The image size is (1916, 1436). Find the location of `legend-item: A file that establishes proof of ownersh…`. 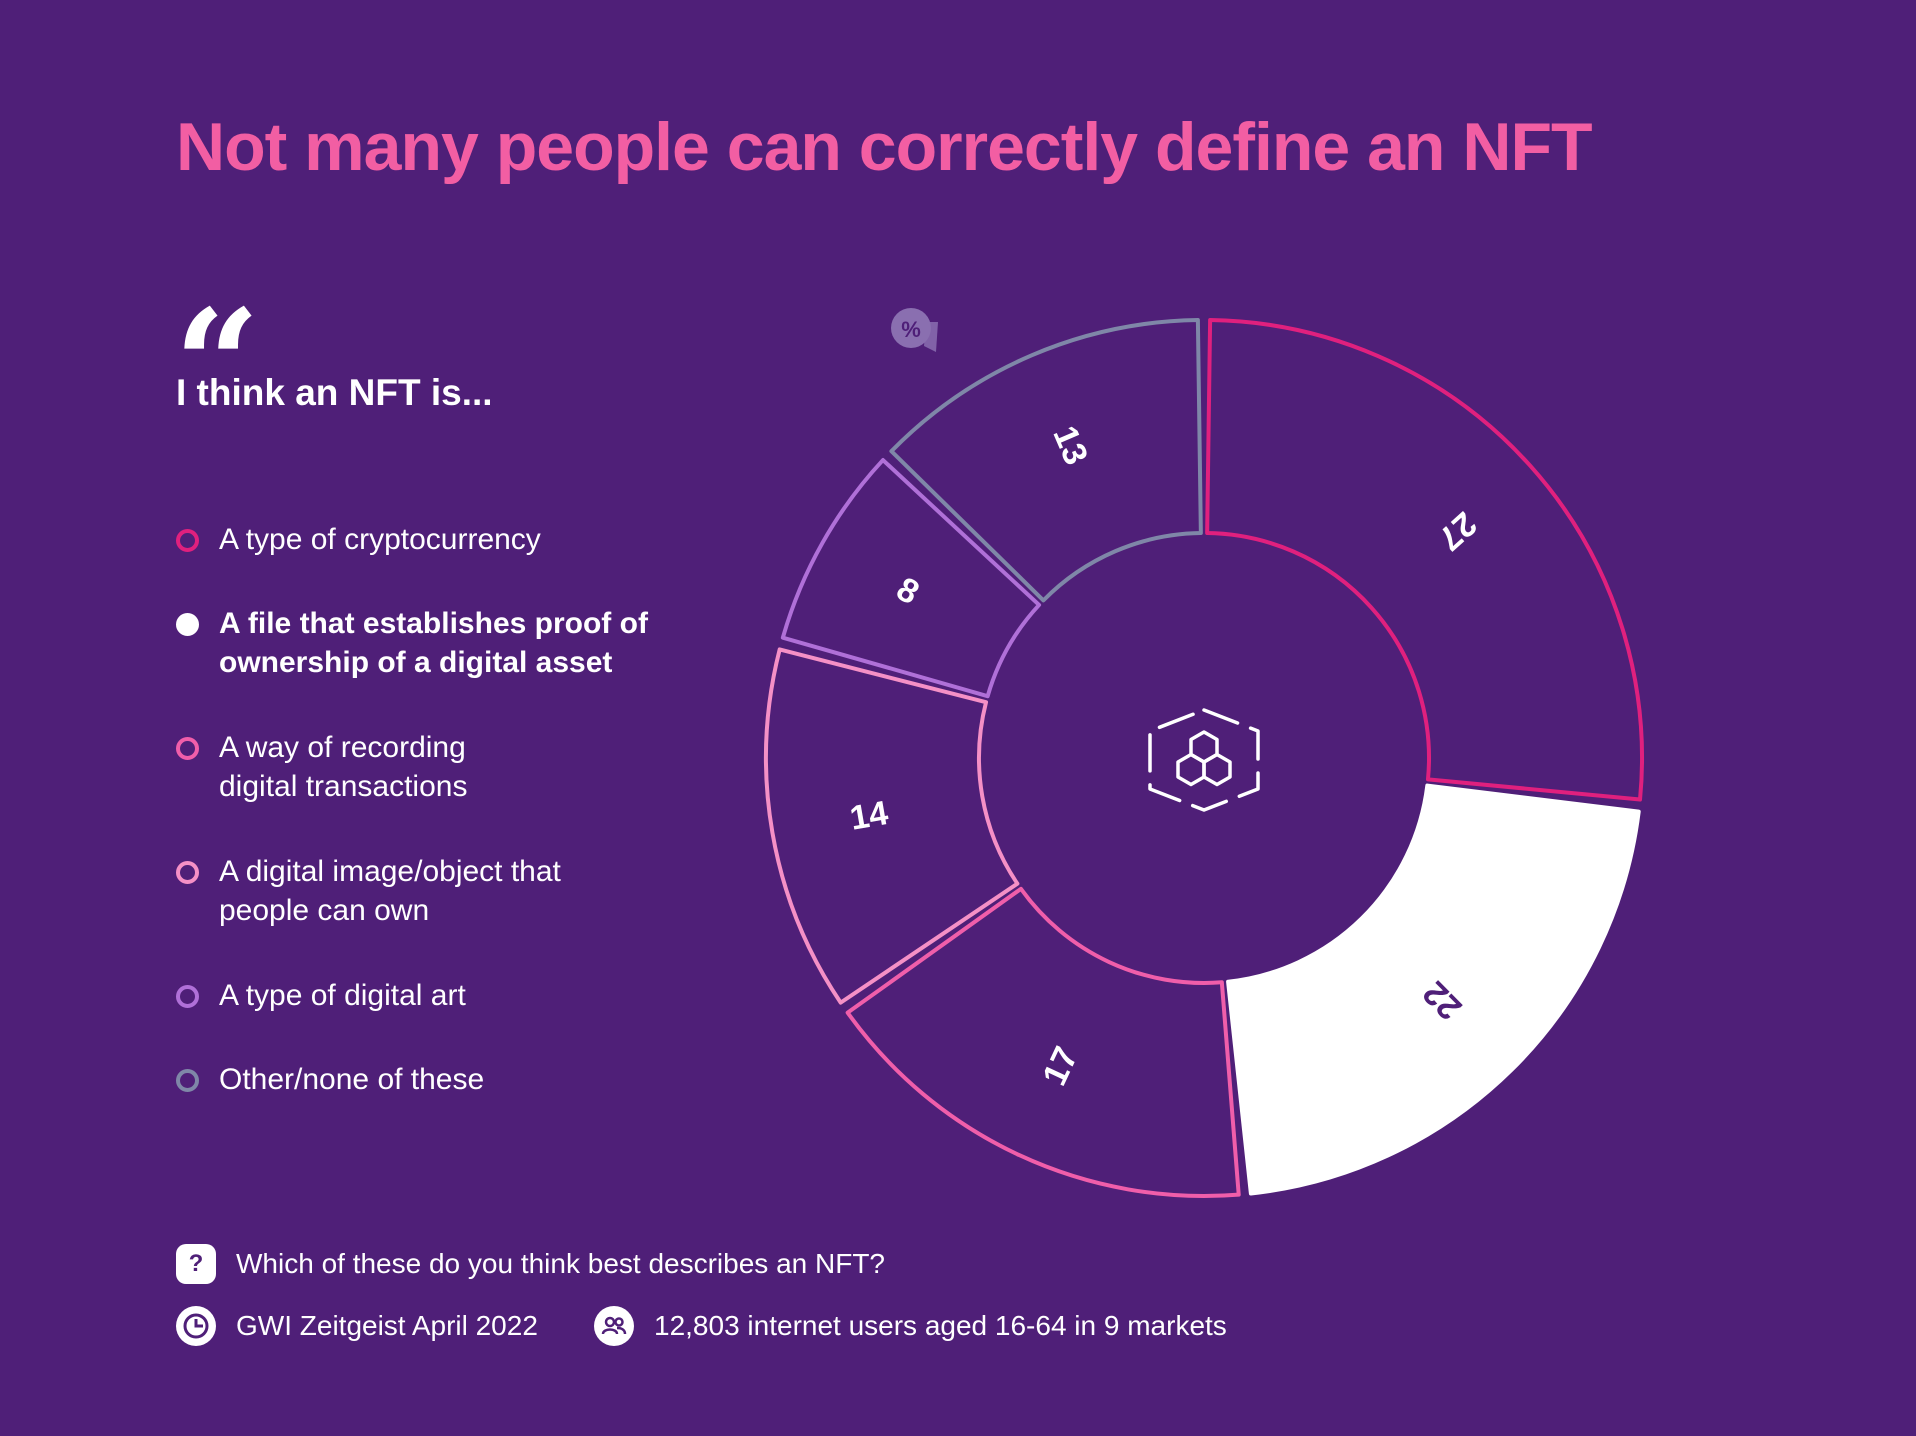

legend-item: A file that establishes proof of ownersh… is located at coordinates (456, 643).